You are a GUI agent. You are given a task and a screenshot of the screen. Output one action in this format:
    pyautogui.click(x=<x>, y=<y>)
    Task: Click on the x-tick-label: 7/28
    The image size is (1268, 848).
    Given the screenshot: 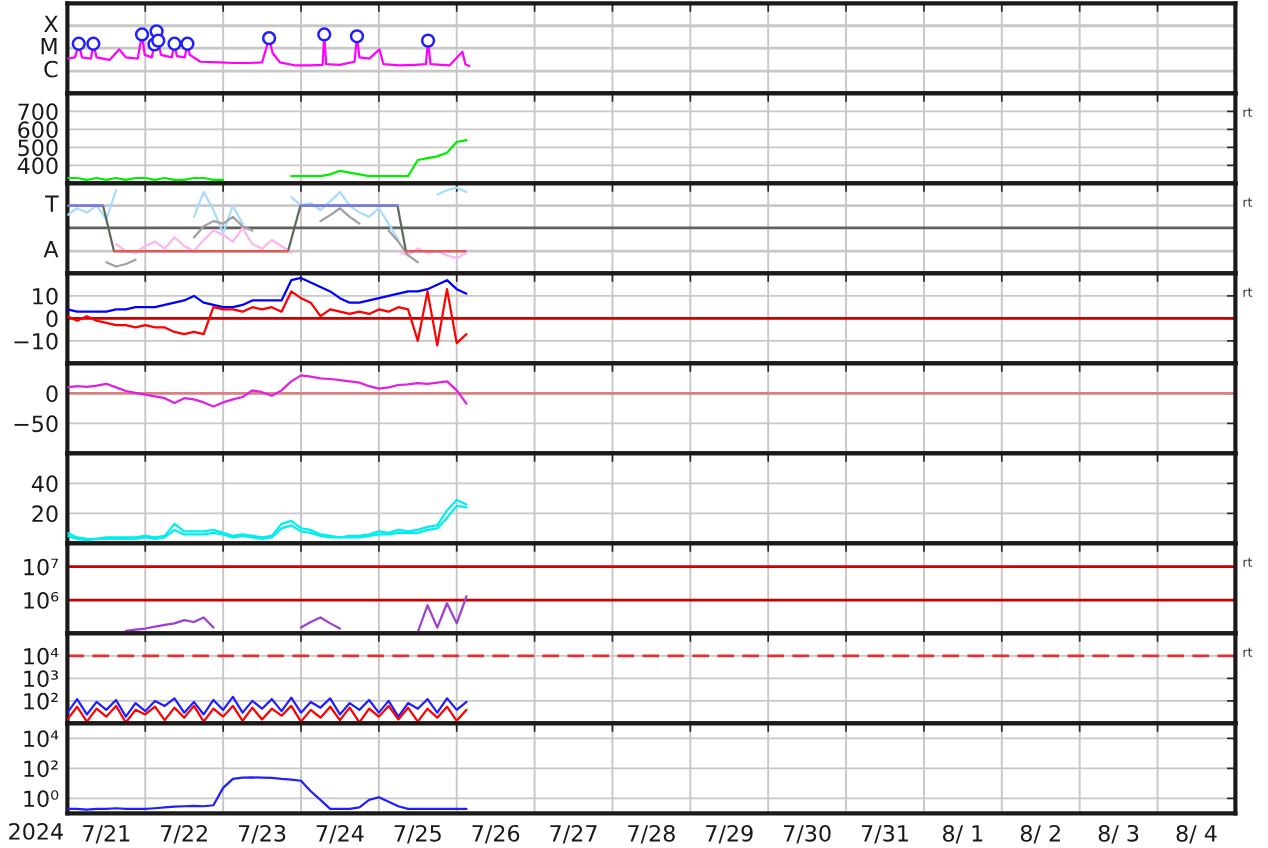 What is the action you would take?
    pyautogui.click(x=651, y=834)
    